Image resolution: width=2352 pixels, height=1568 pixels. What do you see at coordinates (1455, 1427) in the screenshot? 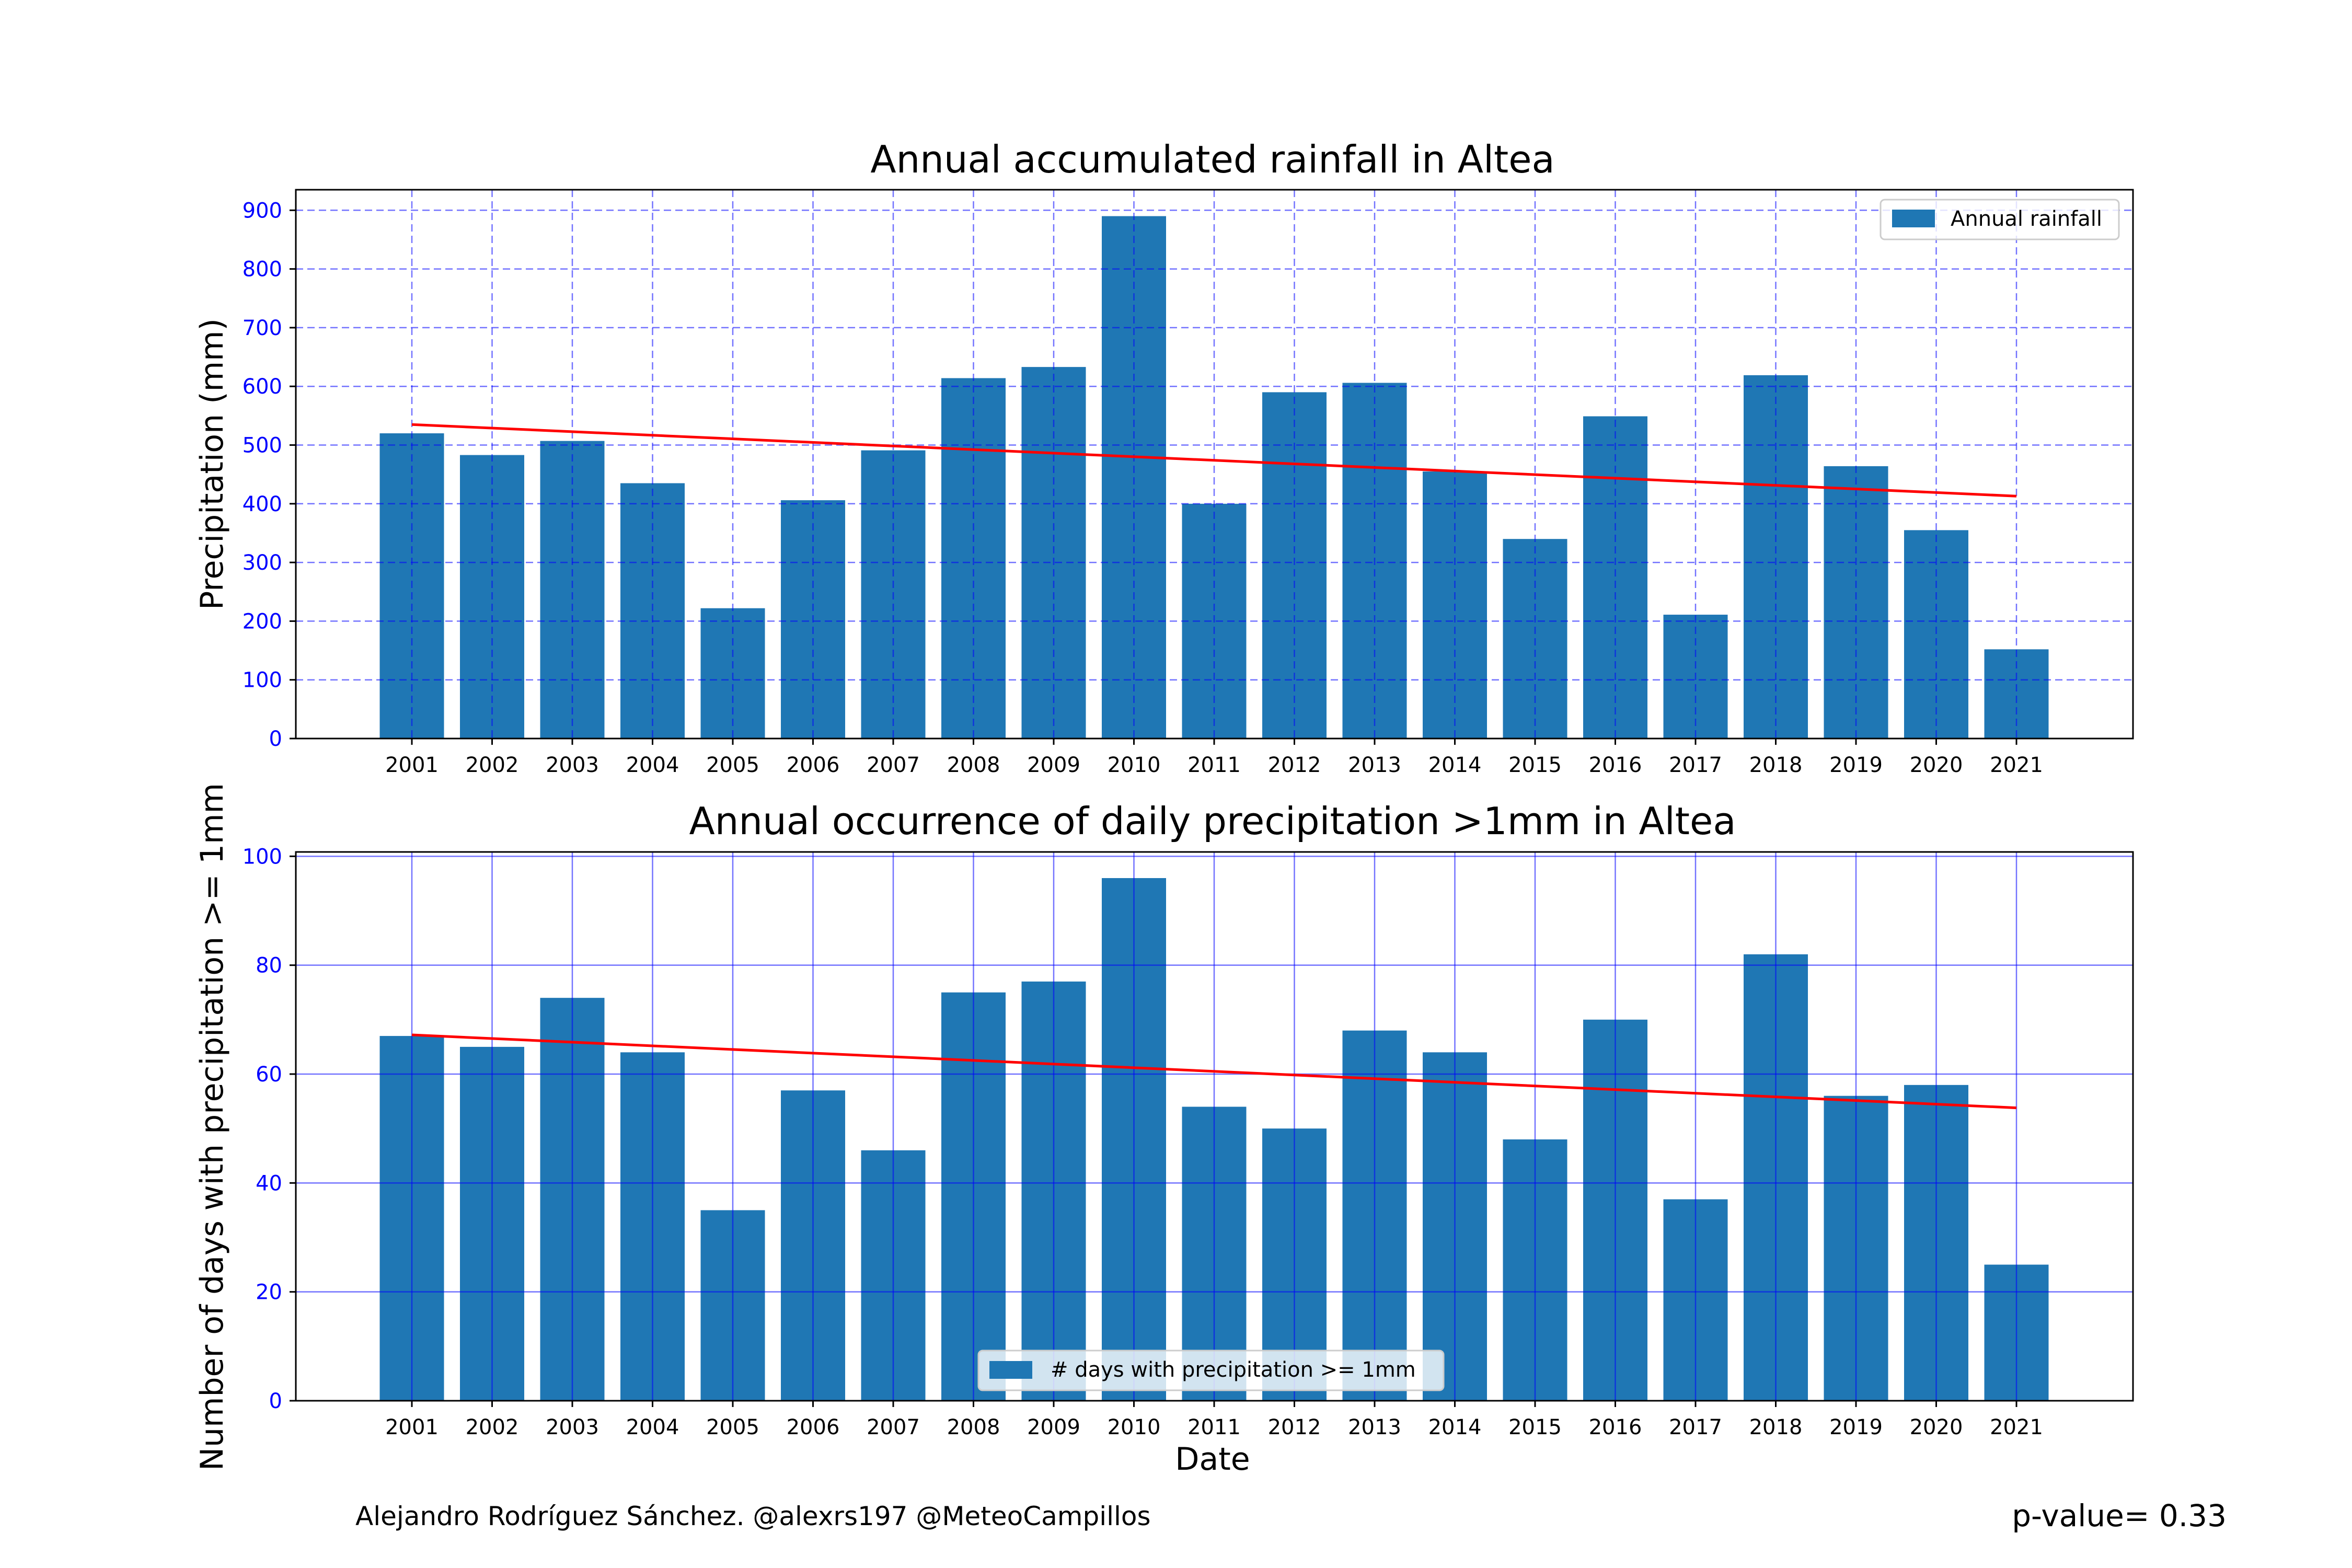
I see `days-xtick-label: 2014` at bounding box center [1455, 1427].